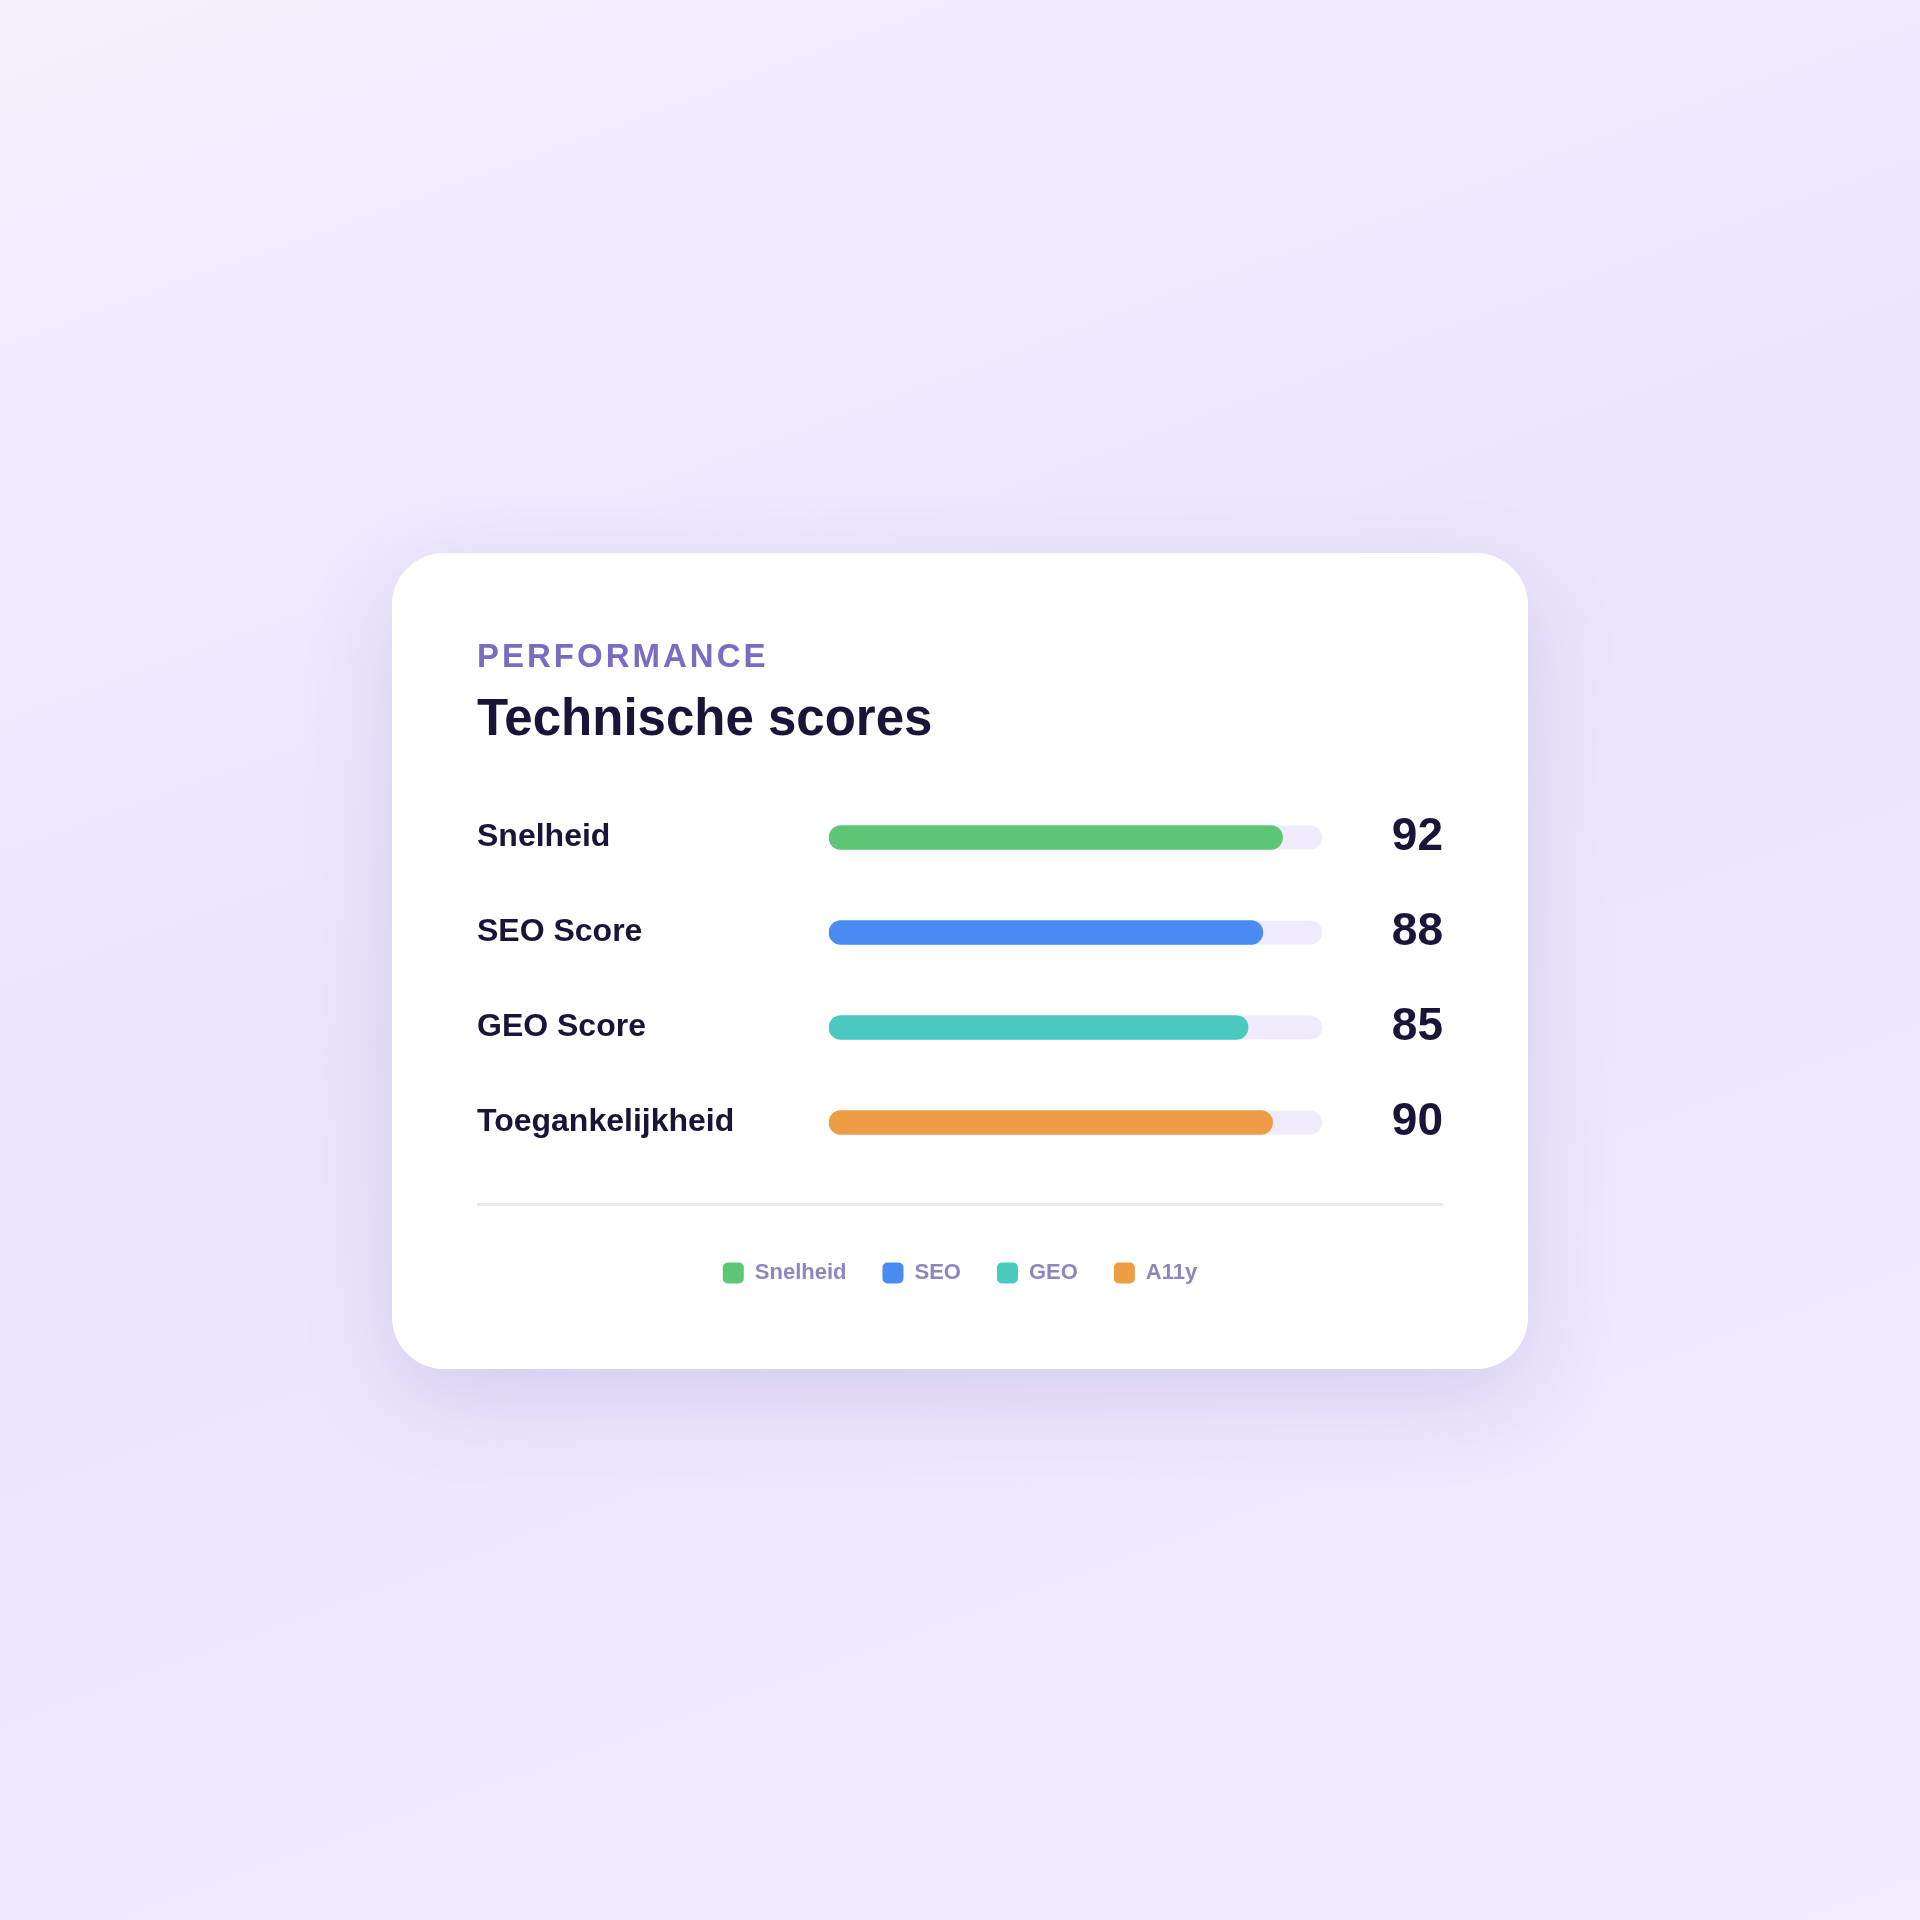  What do you see at coordinates (623, 655) in the screenshot?
I see `chart-subtitle: PERFORMANCE` at bounding box center [623, 655].